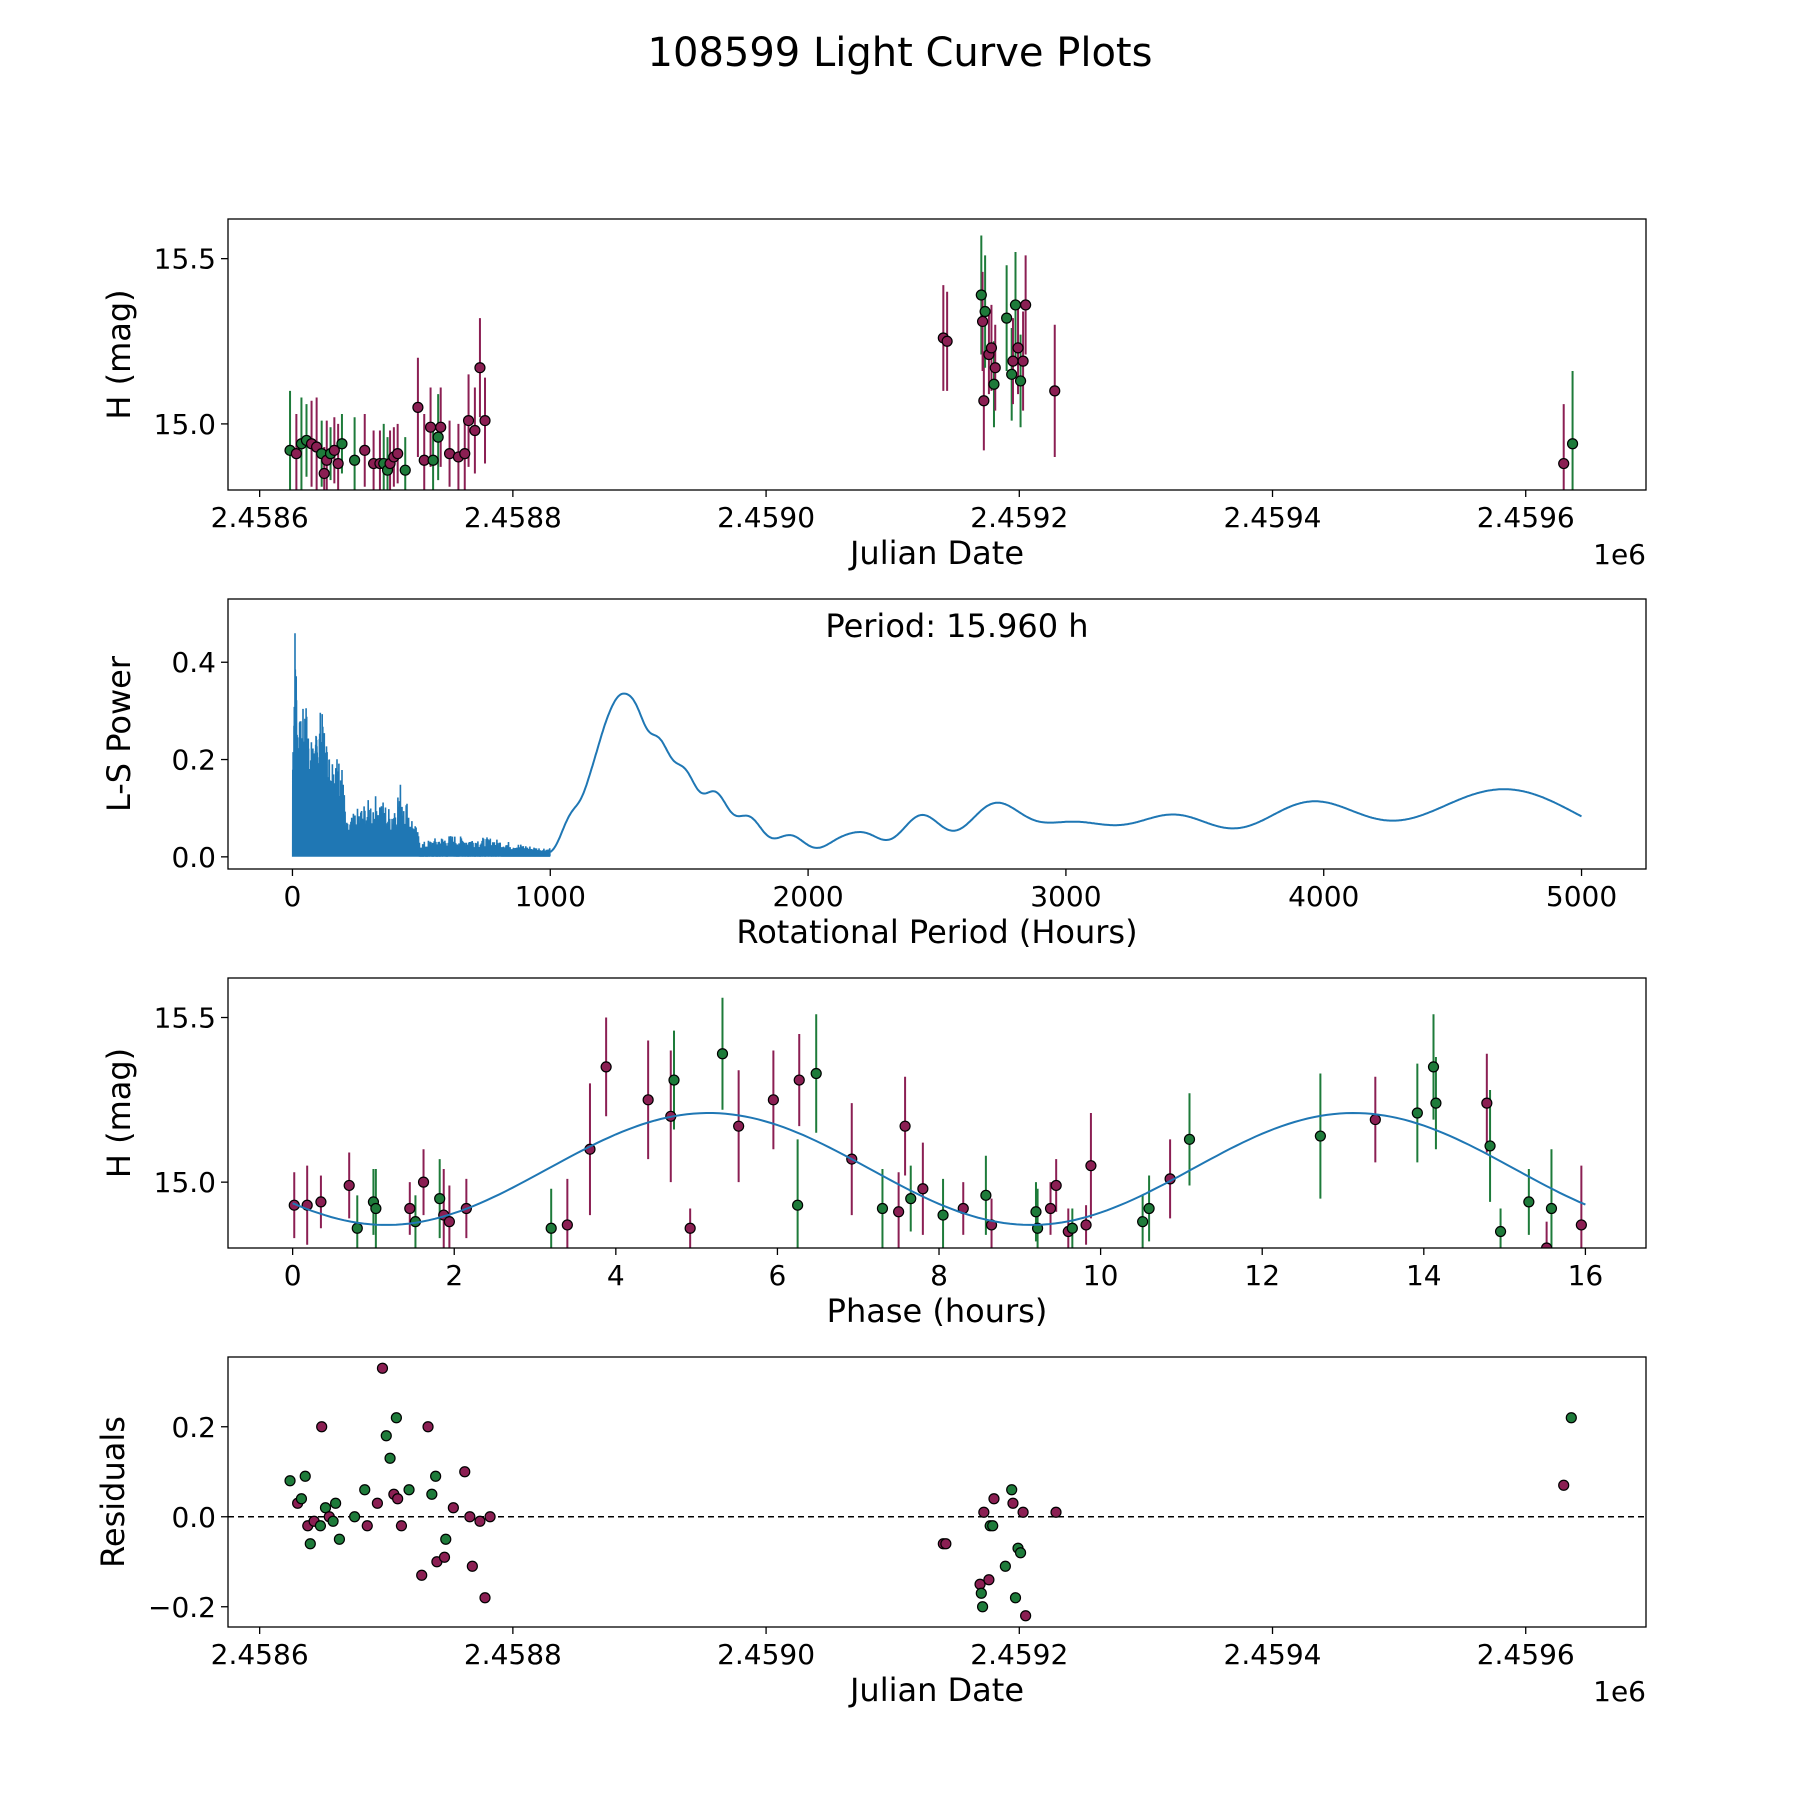  What do you see at coordinates (939, 1275) in the screenshot?
I see `x-tick-label: 8` at bounding box center [939, 1275].